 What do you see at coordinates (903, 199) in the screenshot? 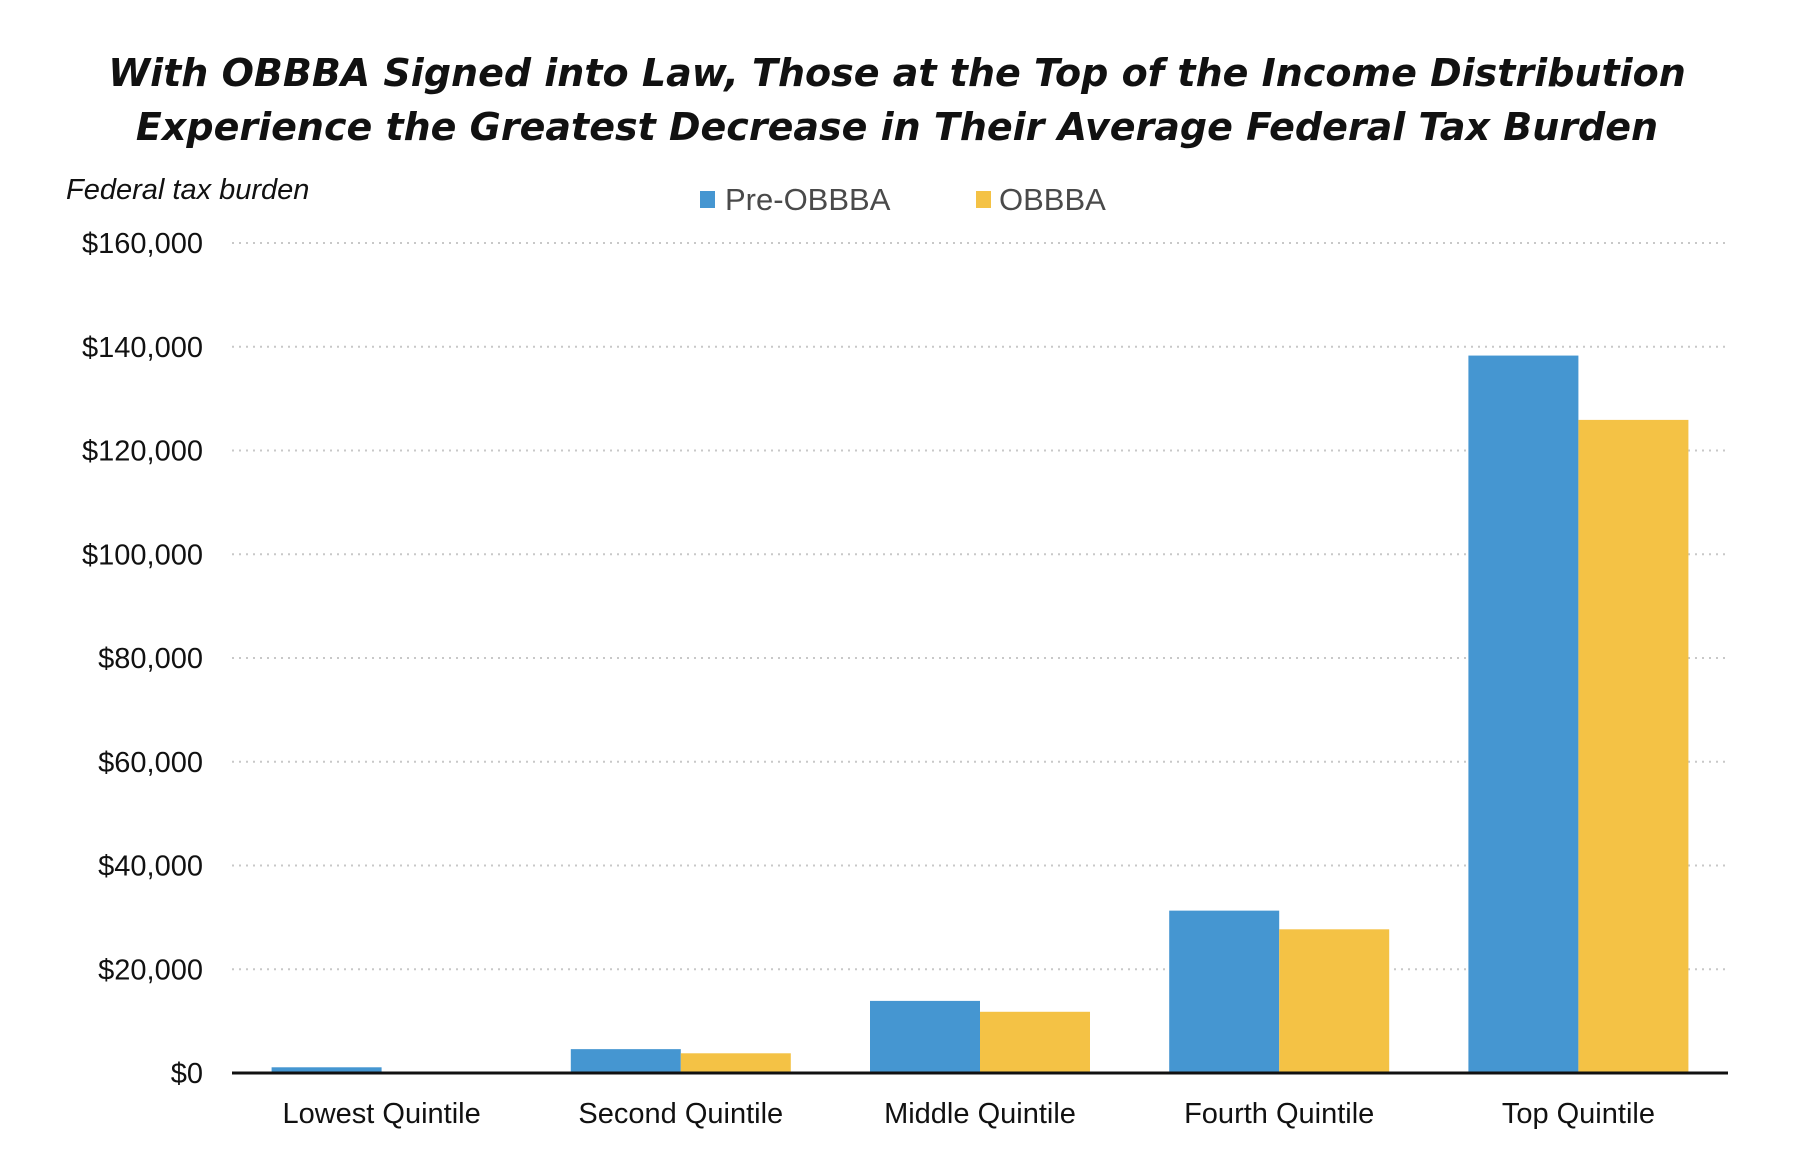
I see `legend: Pre-OBBBA OBBBA` at bounding box center [903, 199].